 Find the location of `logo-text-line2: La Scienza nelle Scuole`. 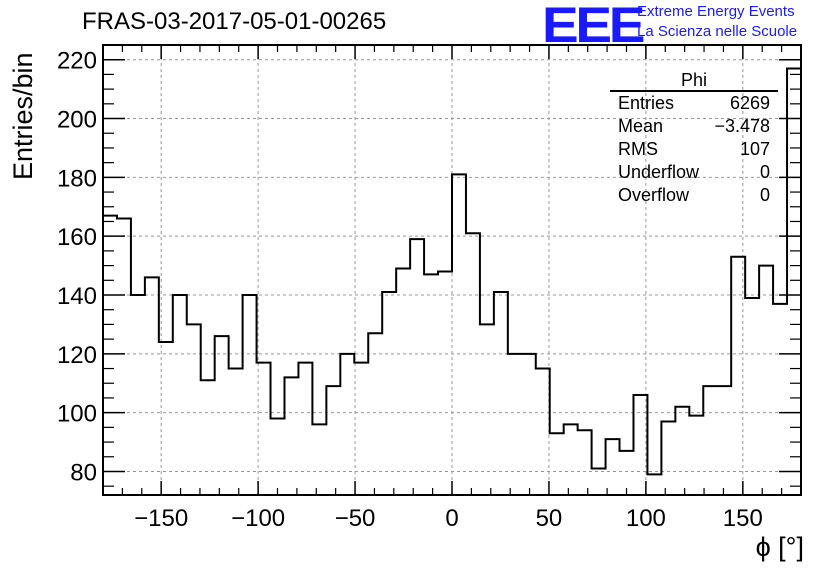

logo-text-line2: La Scienza nelle Scuole is located at coordinates (717, 31).